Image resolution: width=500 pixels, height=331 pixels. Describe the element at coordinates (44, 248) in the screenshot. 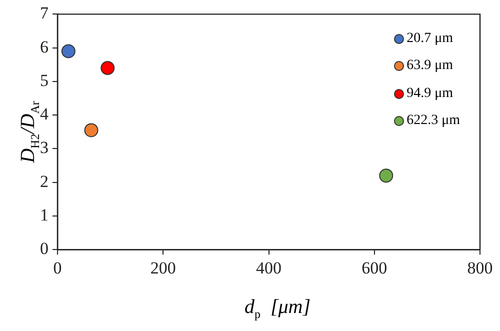

I see `y-tick-label: 0` at that location.